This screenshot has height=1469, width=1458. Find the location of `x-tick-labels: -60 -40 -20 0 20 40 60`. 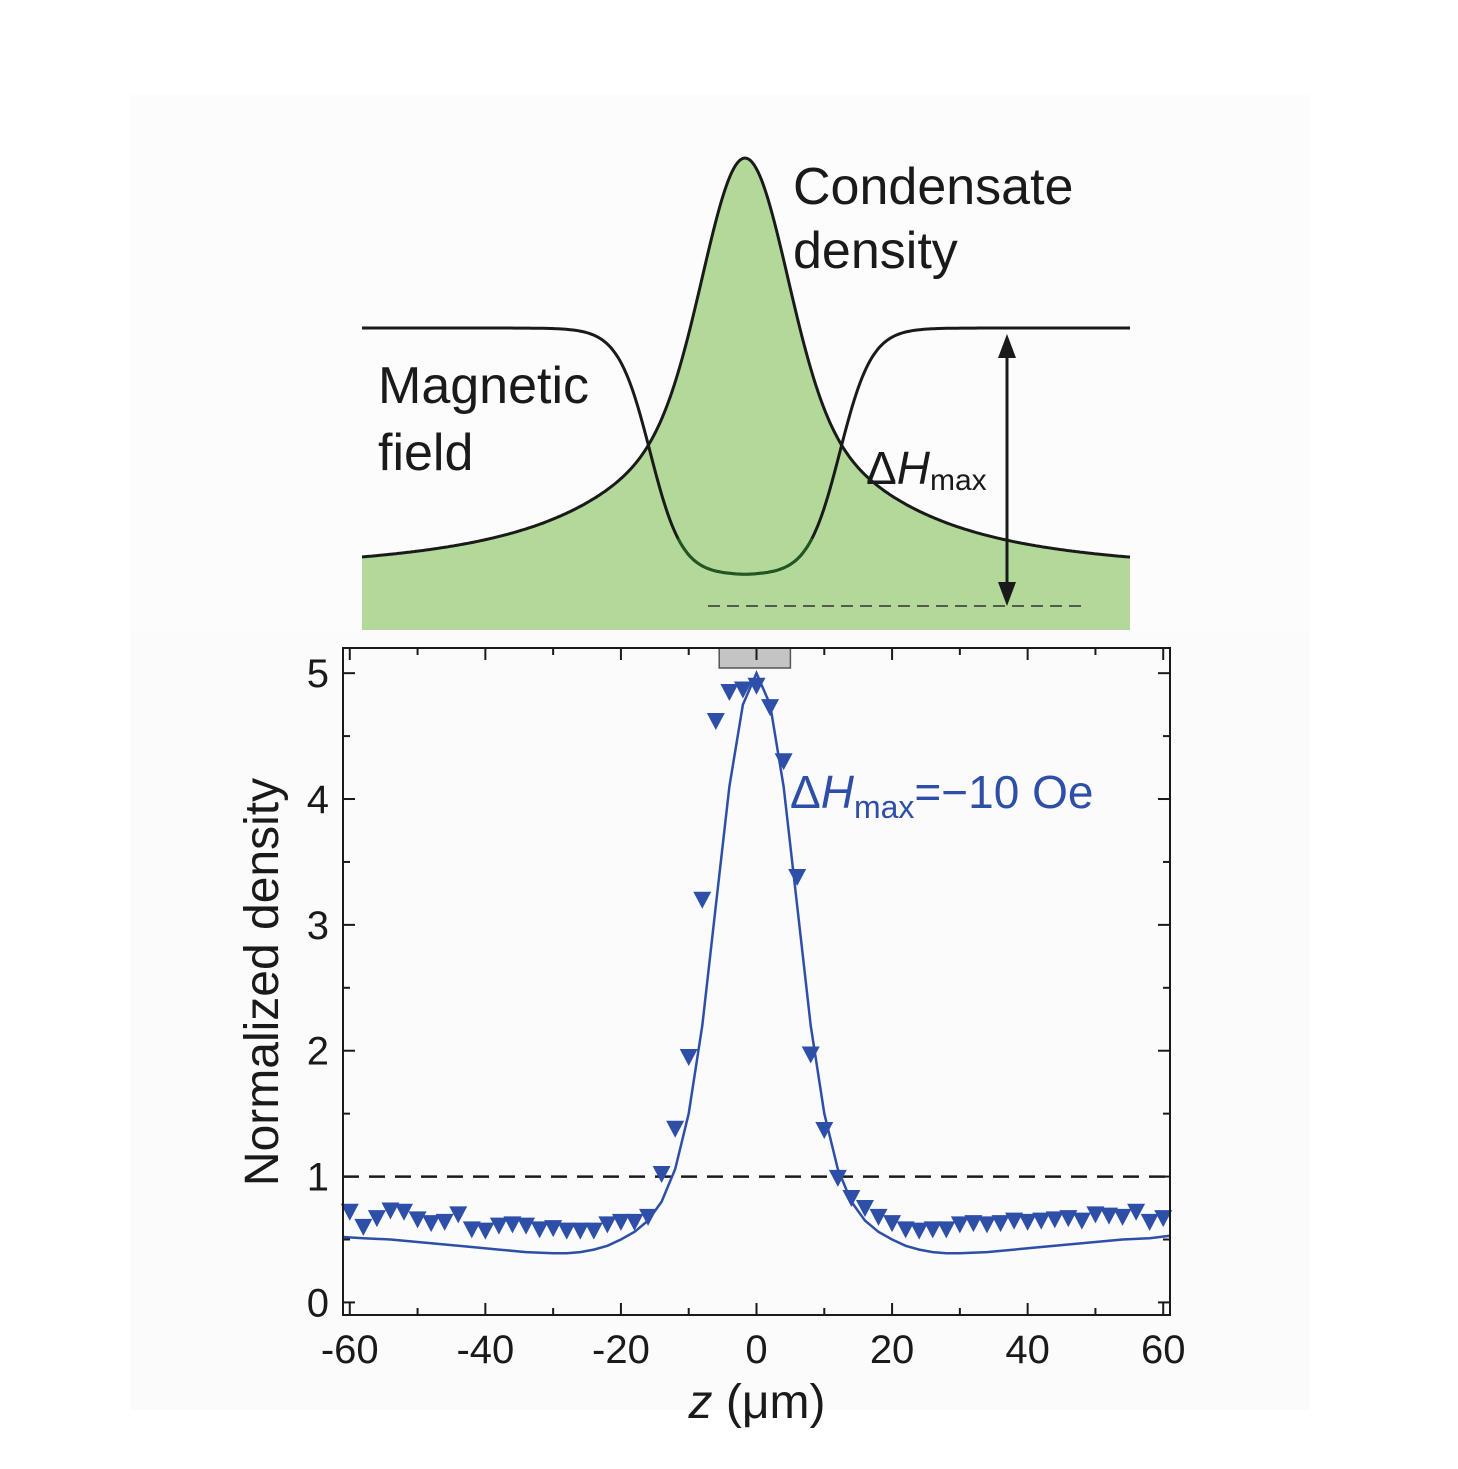

x-tick-labels: -60 -40 -20 0 20 40 60 is located at coordinates (753, 1350).